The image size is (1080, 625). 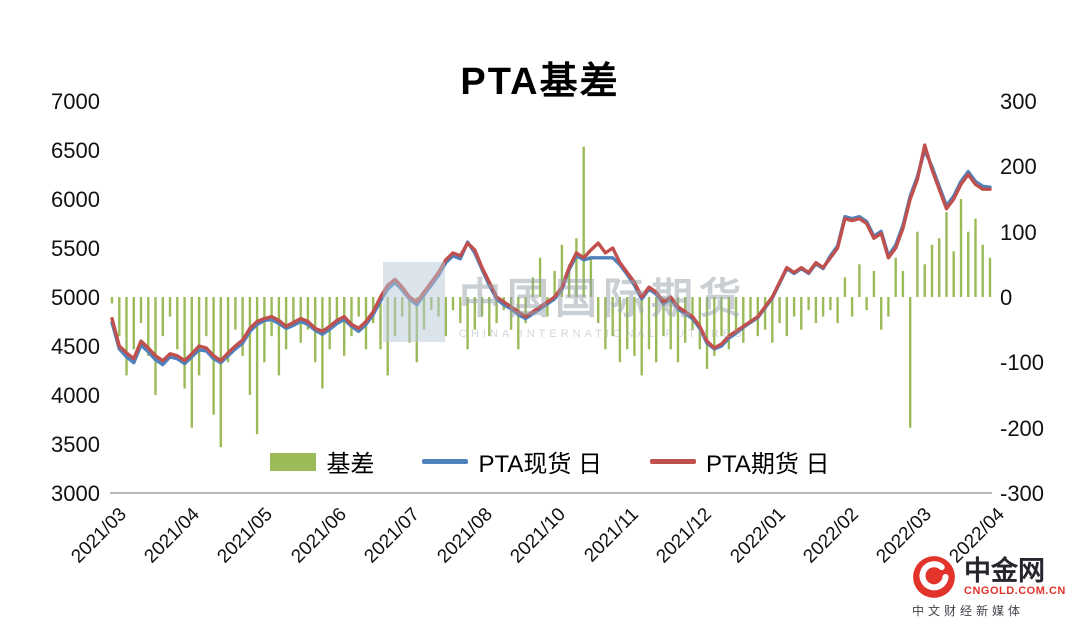 What do you see at coordinates (75, 248) in the screenshot?
I see `left-axis-label: 5500` at bounding box center [75, 248].